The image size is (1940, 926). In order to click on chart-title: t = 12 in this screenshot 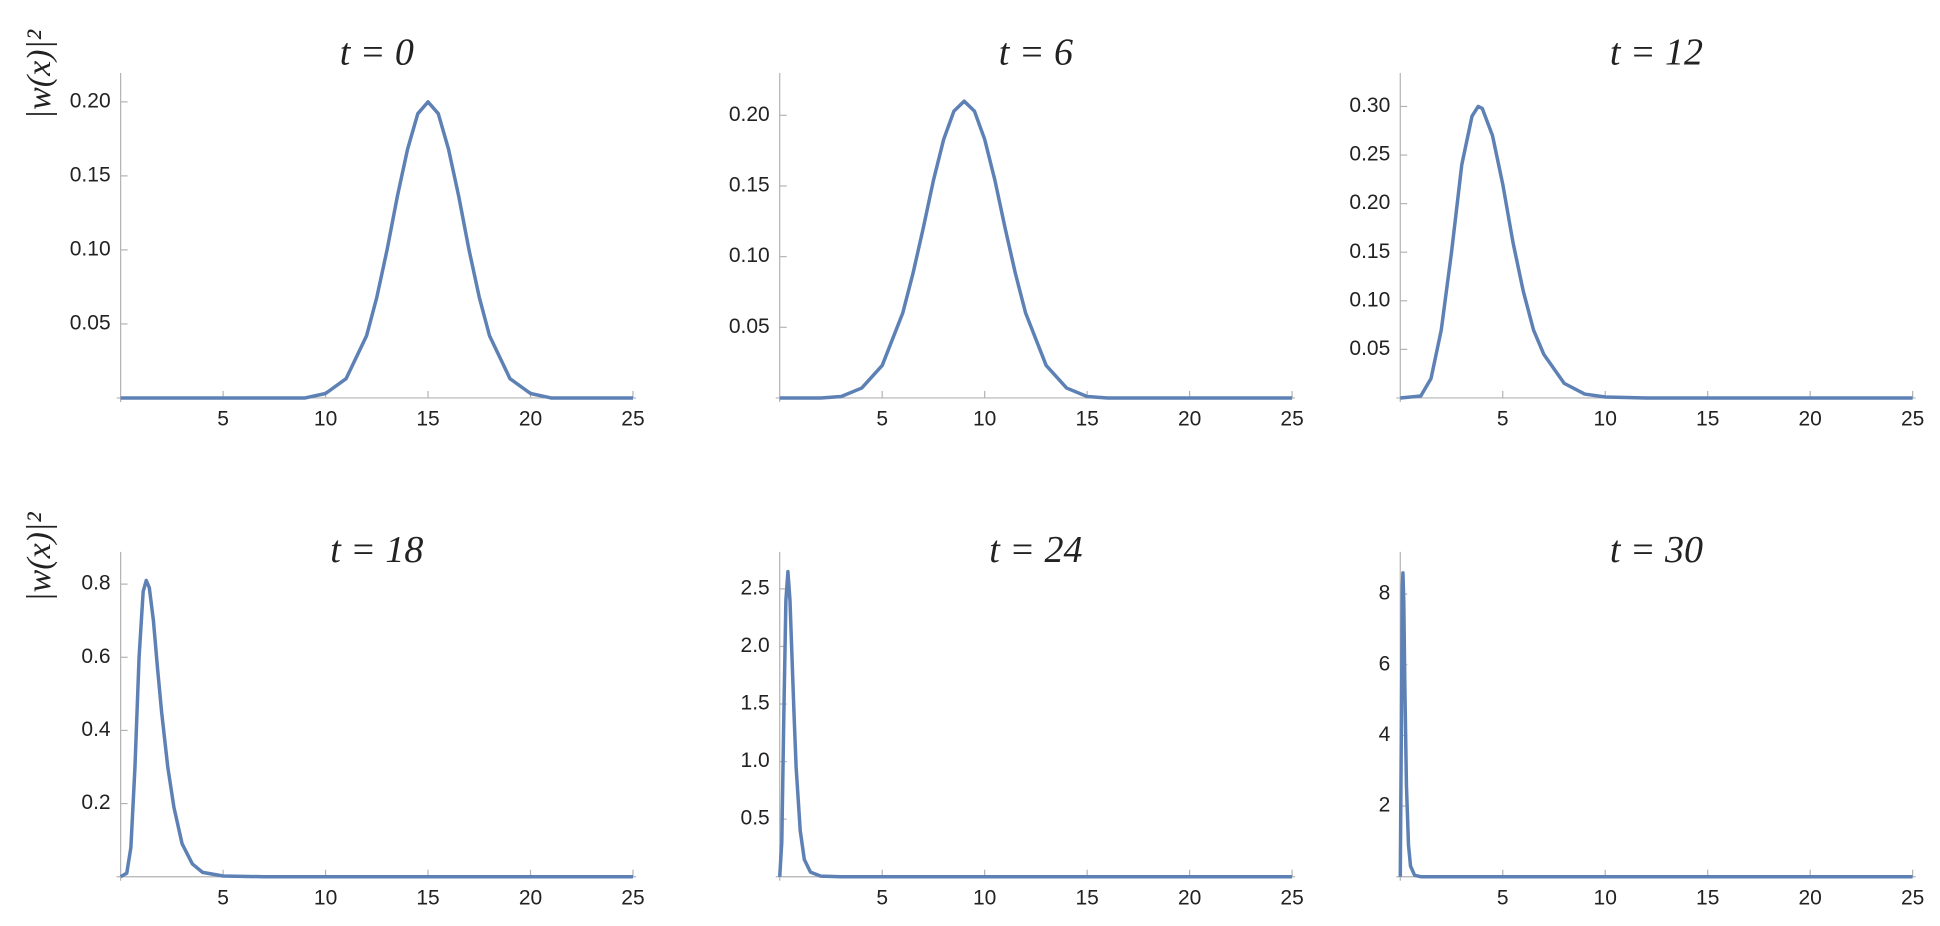, I will do `click(1656, 53)`.